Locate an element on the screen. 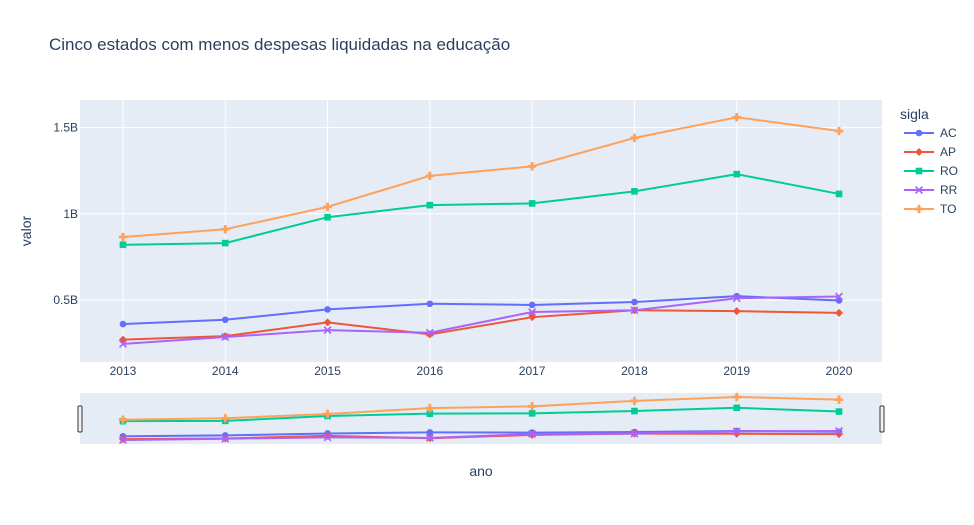  x-tick-label: 2017 is located at coordinates (532, 371).